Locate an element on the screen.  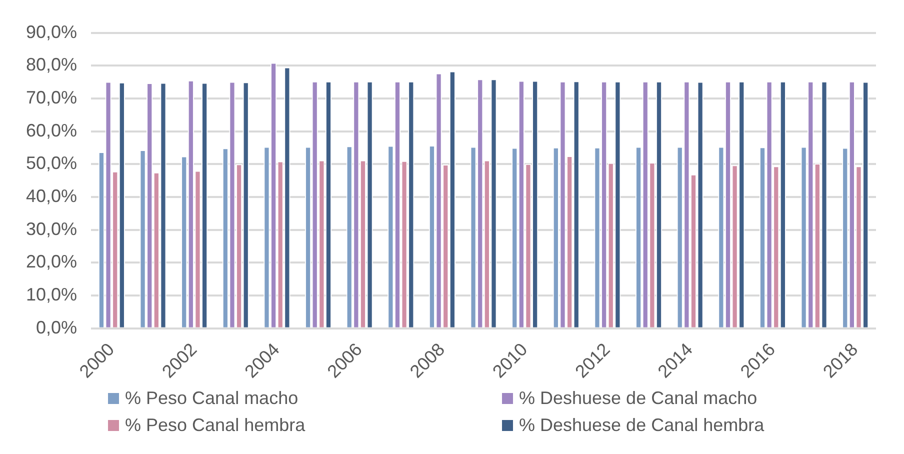
legend-label: % Peso Canal hembra is located at coordinates (215, 425).